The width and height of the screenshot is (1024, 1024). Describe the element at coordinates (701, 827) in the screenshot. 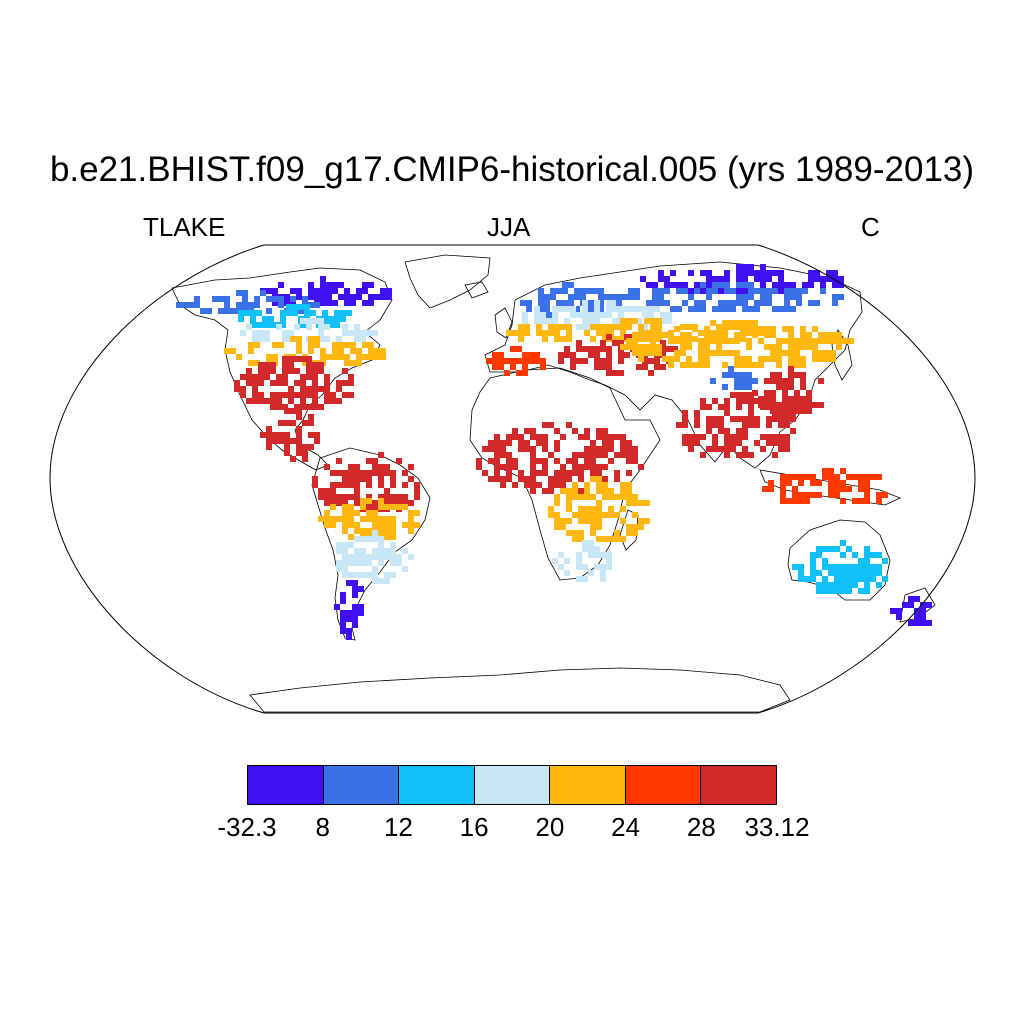

I see `colorbar-label: 28` at that location.